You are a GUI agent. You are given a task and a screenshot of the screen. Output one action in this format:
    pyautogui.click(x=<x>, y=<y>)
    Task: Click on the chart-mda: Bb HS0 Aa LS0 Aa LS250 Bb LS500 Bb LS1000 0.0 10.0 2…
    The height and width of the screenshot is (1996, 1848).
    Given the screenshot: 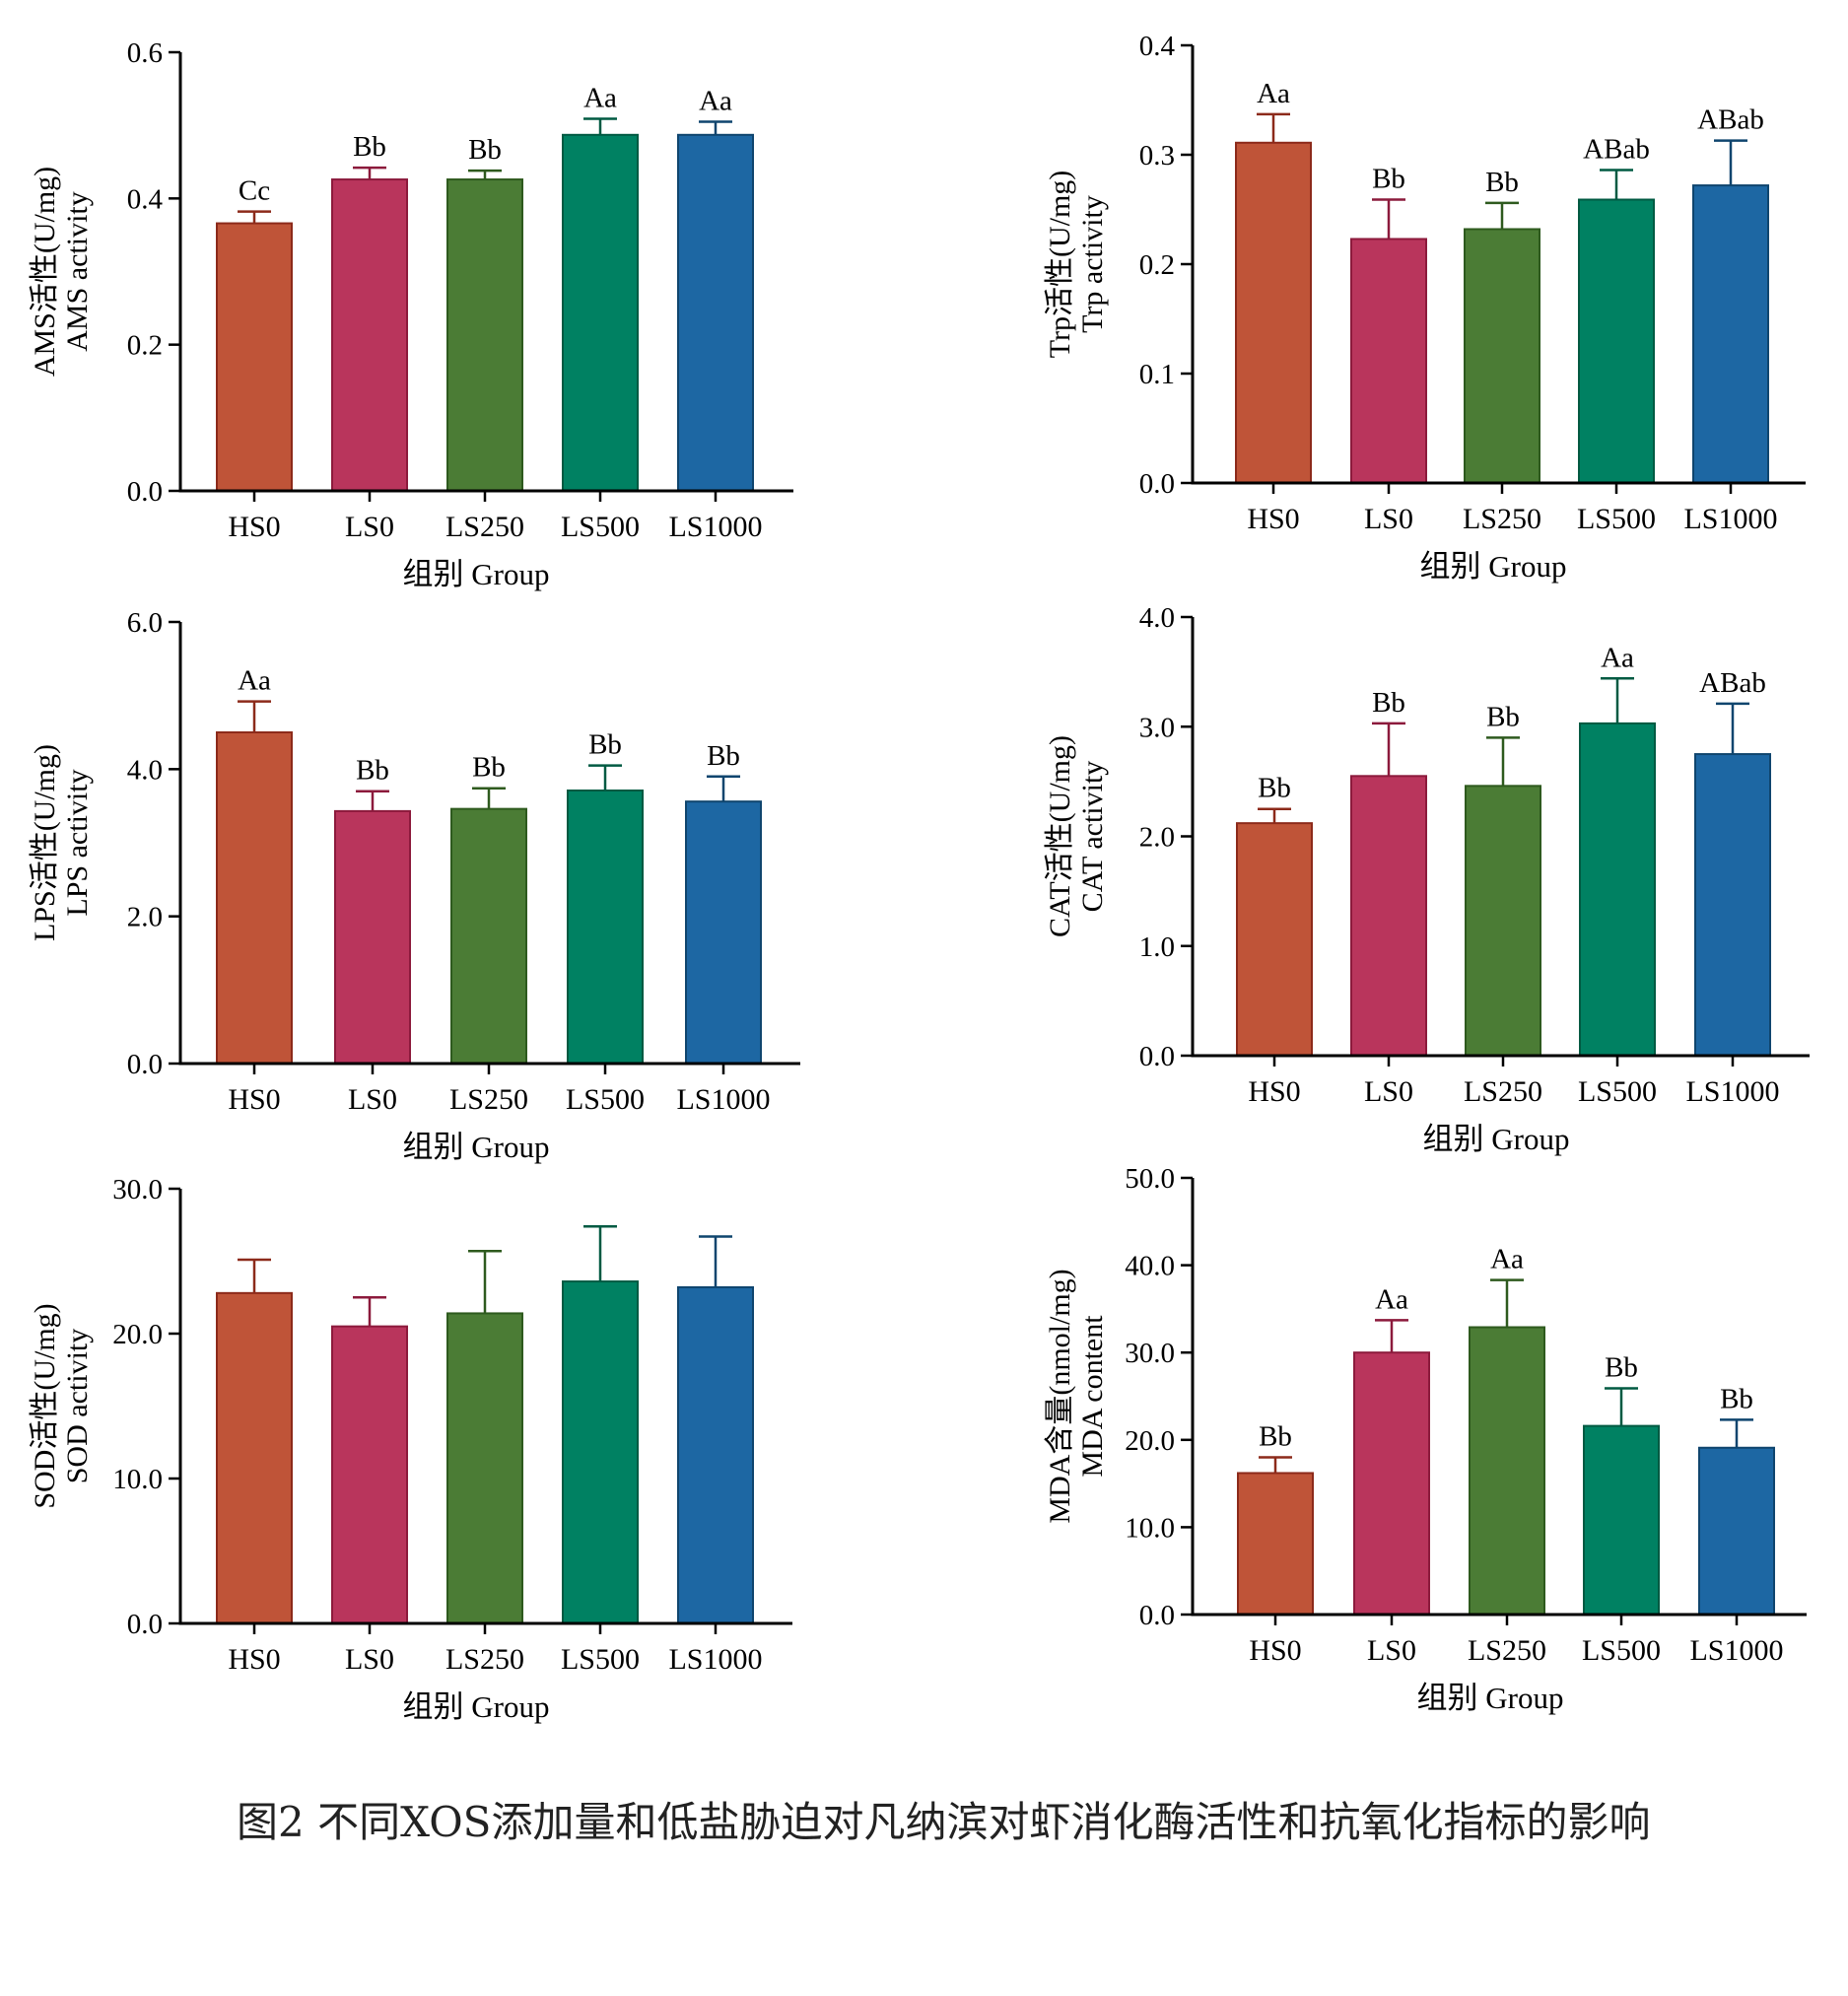 What is the action you would take?
    pyautogui.click(x=1425, y=1439)
    